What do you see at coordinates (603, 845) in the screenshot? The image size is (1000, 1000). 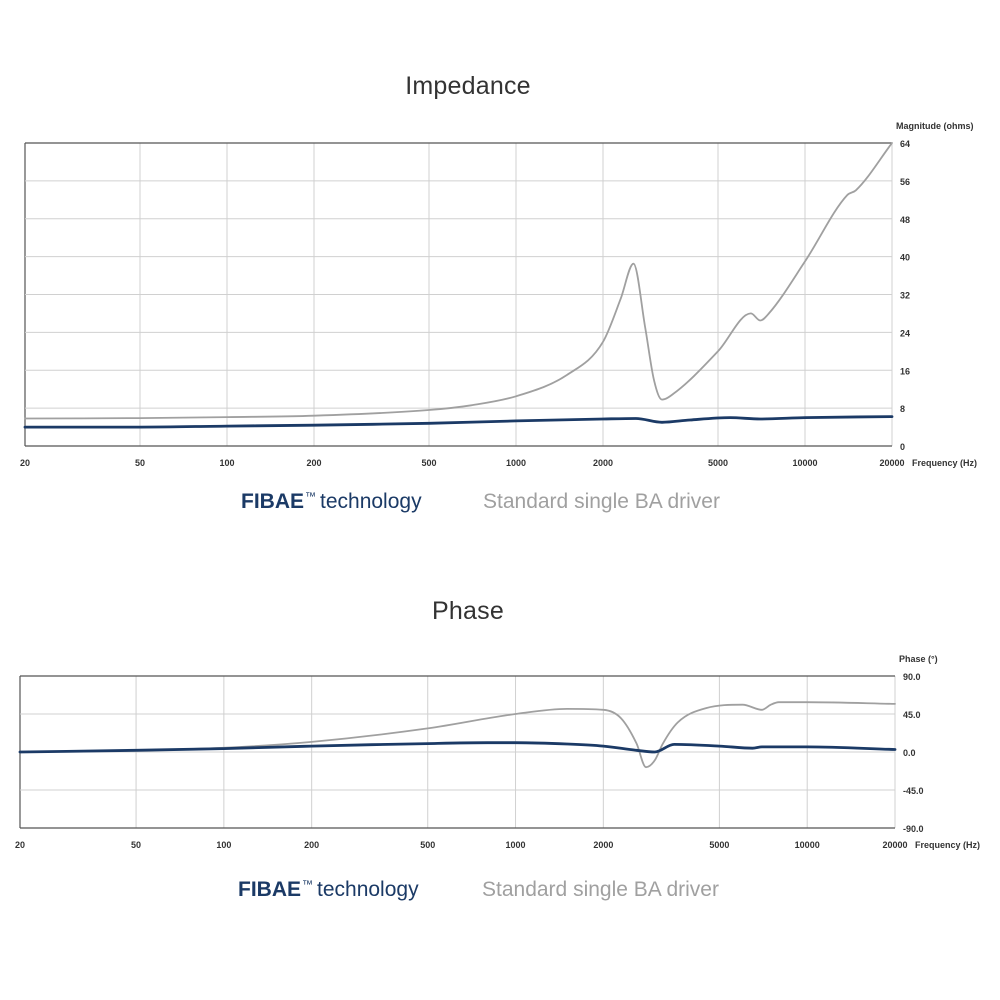 I see `phase-x-tick-label: 2000` at bounding box center [603, 845].